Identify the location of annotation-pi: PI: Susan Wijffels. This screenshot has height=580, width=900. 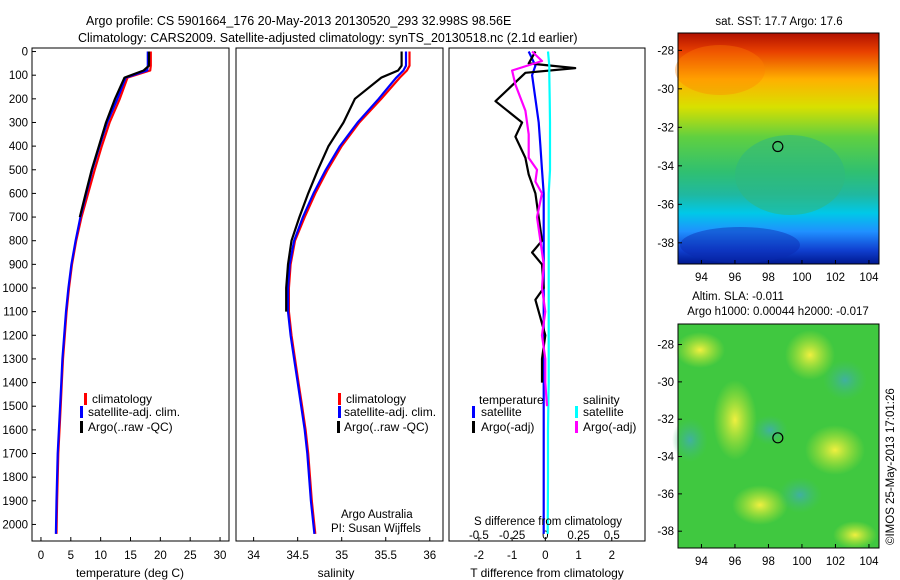
(376, 529).